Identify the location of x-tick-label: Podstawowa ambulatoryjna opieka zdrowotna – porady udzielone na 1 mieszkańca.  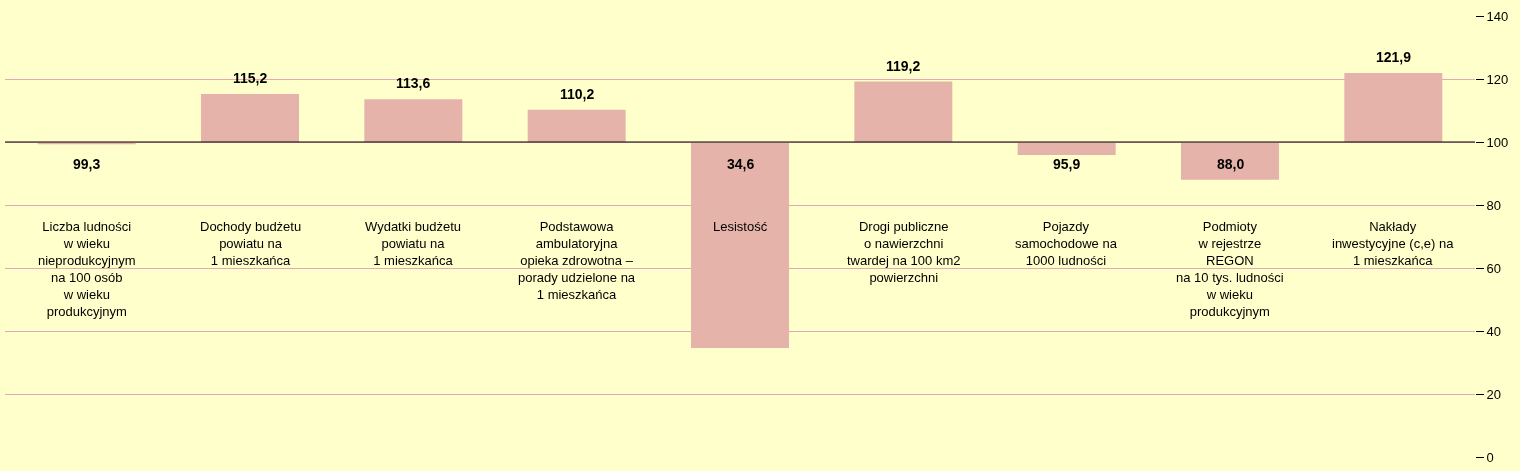
(577, 260).